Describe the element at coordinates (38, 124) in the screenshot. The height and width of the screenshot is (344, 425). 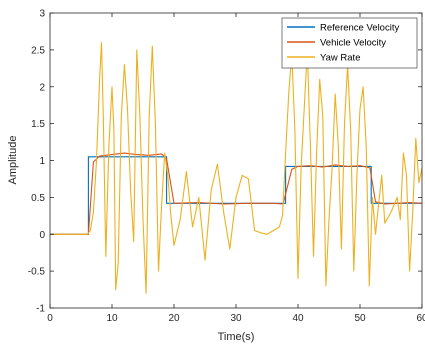
I see `y-tick-label: 1.5` at that location.